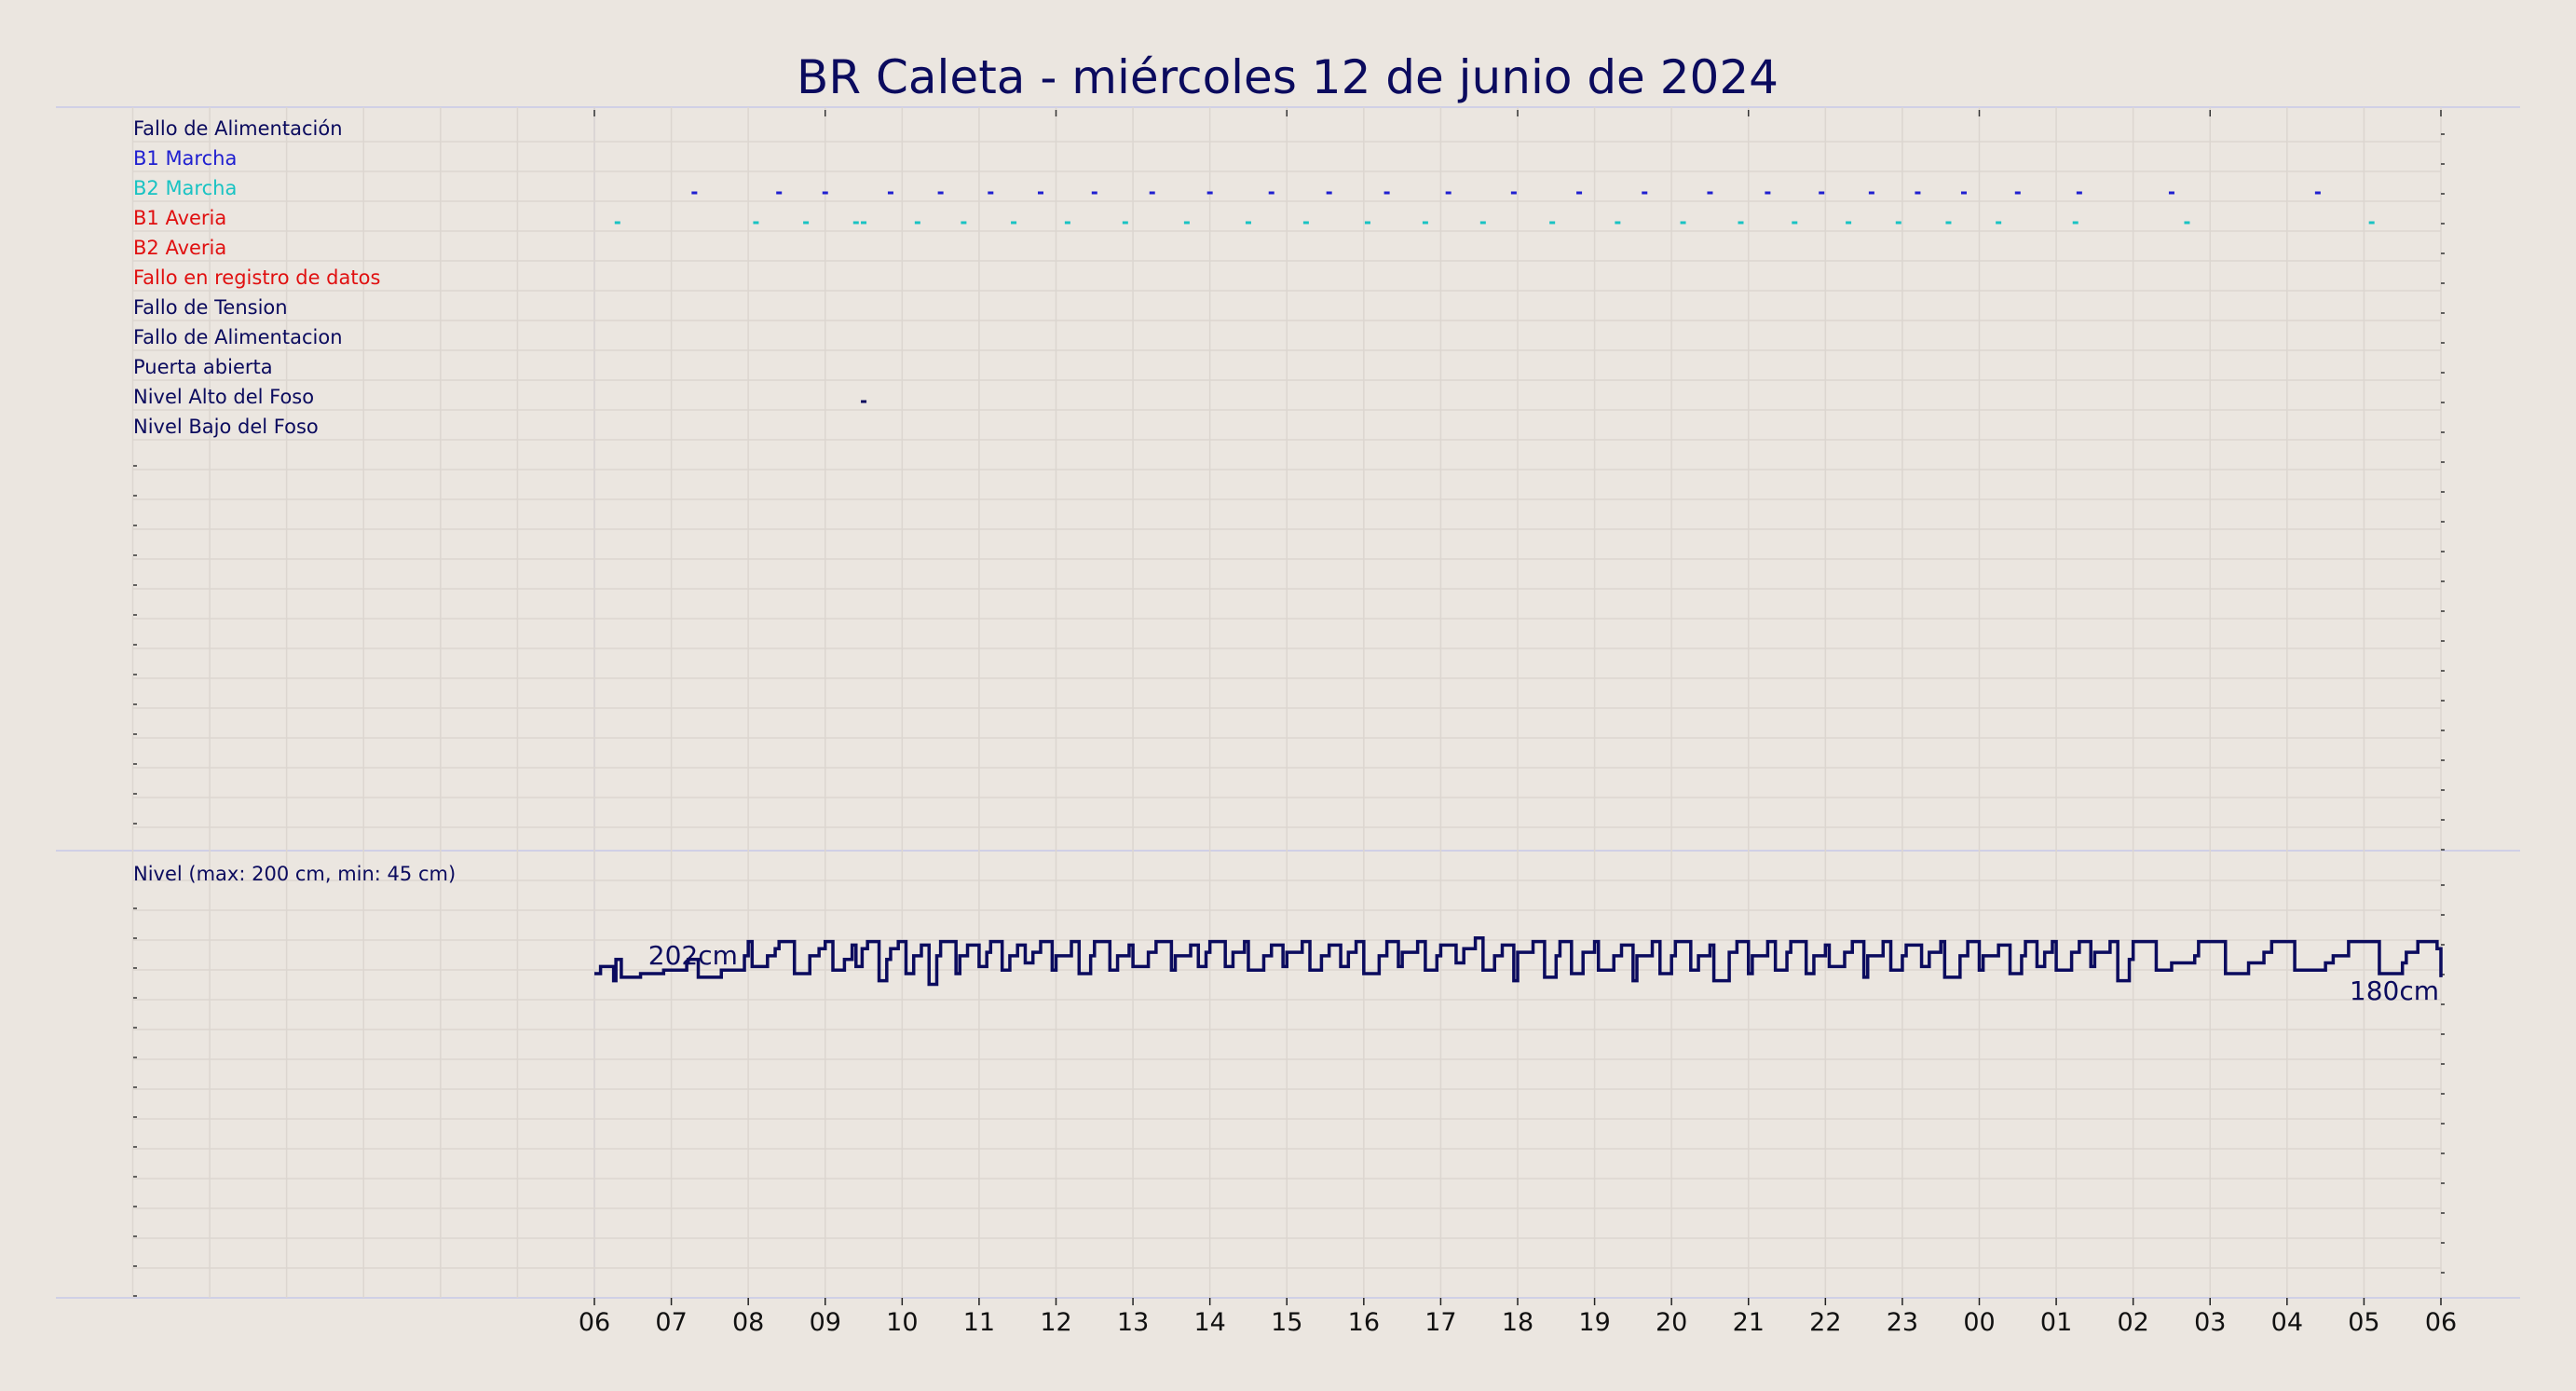  Describe the element at coordinates (826, 1322) in the screenshot. I see `x-tick-label: 09` at that location.